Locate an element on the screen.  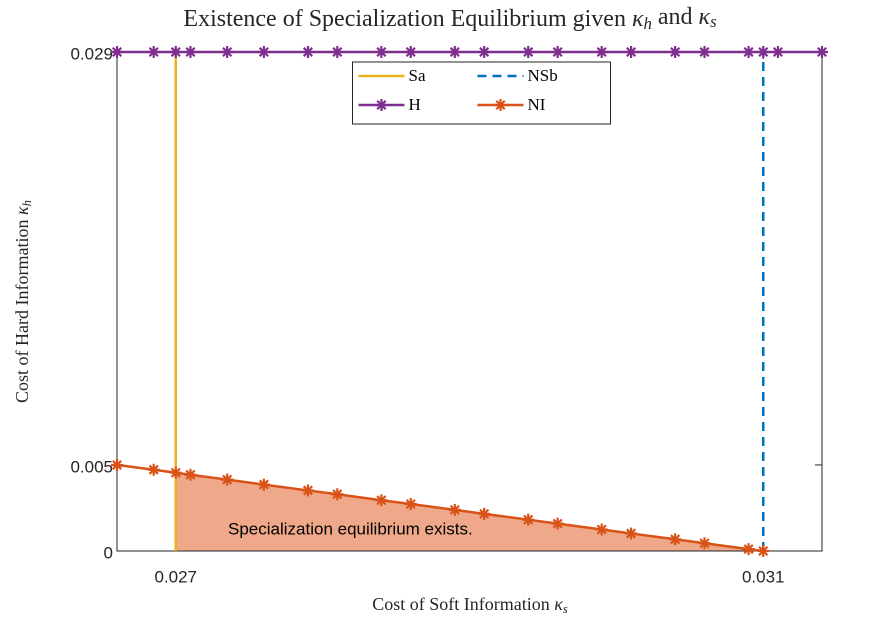
legend-label: NSb is located at coordinates (543, 75).